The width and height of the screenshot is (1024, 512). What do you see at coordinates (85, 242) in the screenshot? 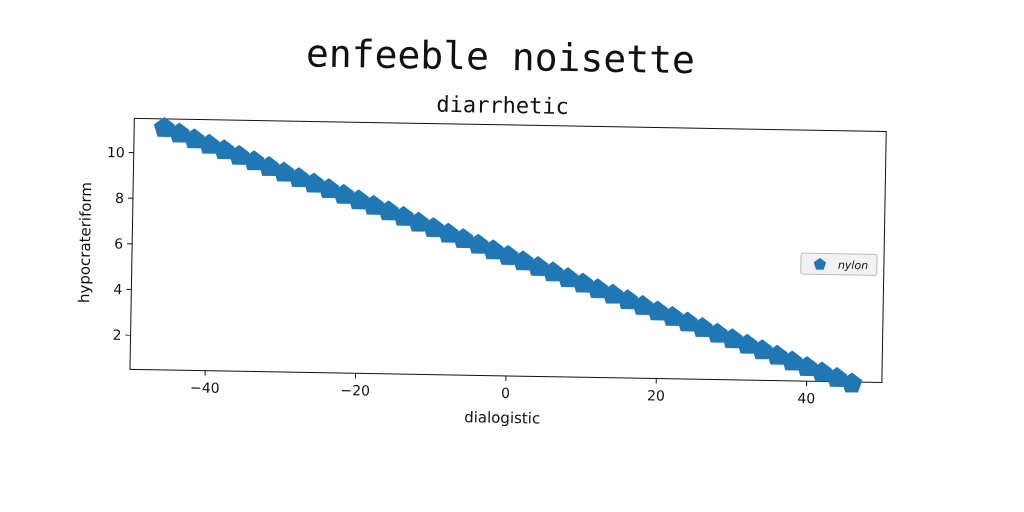
I see `y-axis-label: hypocrateriform` at bounding box center [85, 242].